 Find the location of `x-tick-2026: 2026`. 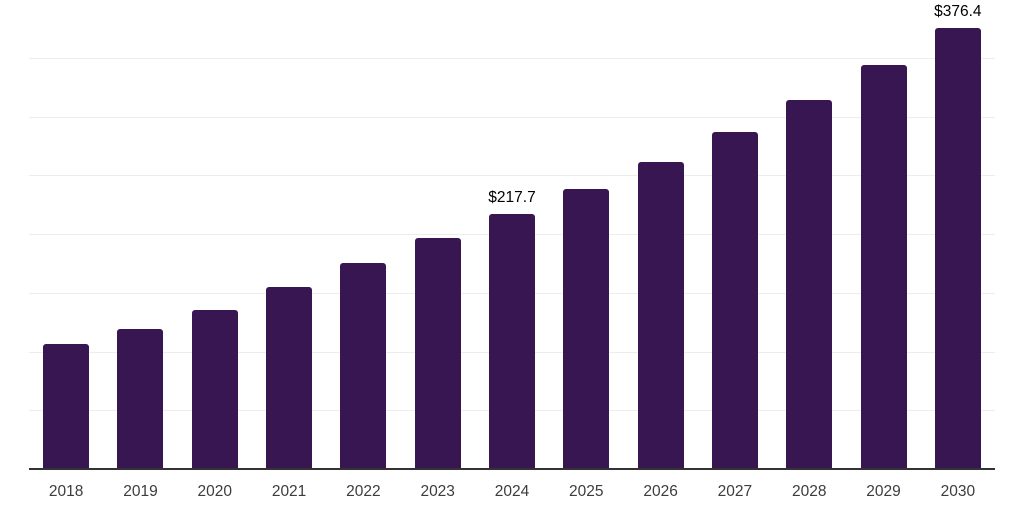

x-tick-2026: 2026 is located at coordinates (660, 491).